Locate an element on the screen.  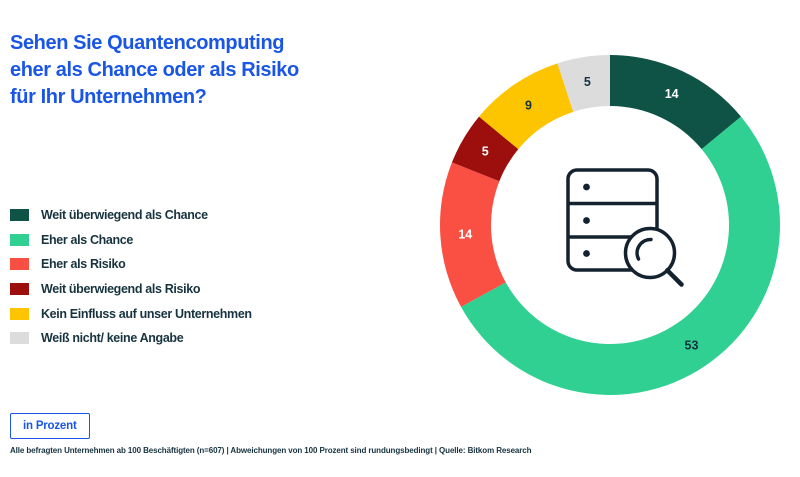
legend-item: Weit überwiegend als Chance is located at coordinates (131, 215).